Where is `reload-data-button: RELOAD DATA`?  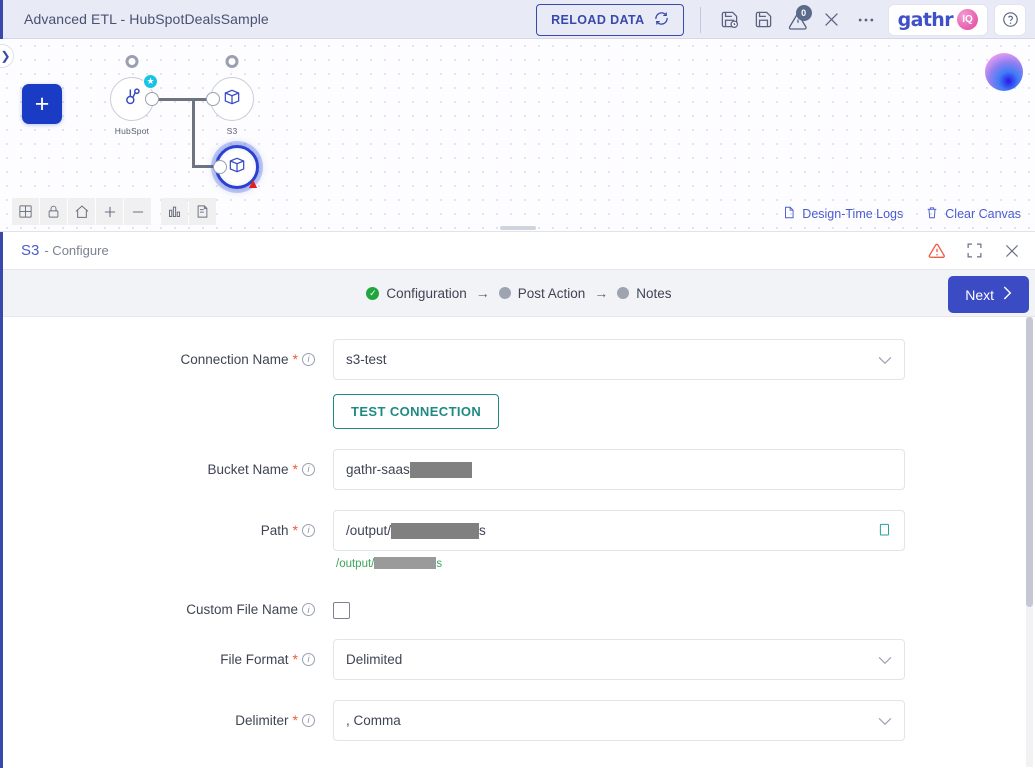 reload-data-button: RELOAD DATA is located at coordinates (610, 19).